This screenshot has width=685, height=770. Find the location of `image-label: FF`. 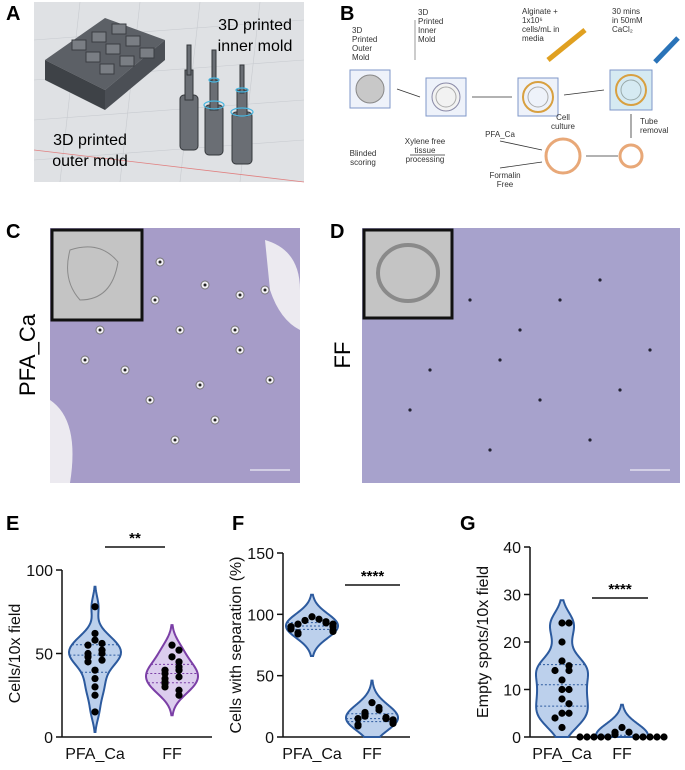

image-label: FF is located at coordinates (342, 355).